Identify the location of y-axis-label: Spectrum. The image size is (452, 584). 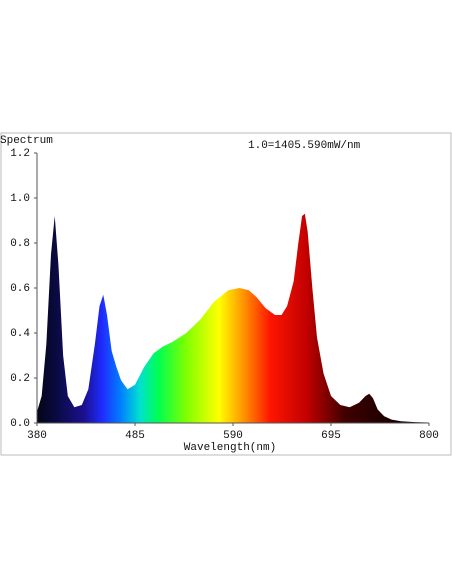
(26, 141).